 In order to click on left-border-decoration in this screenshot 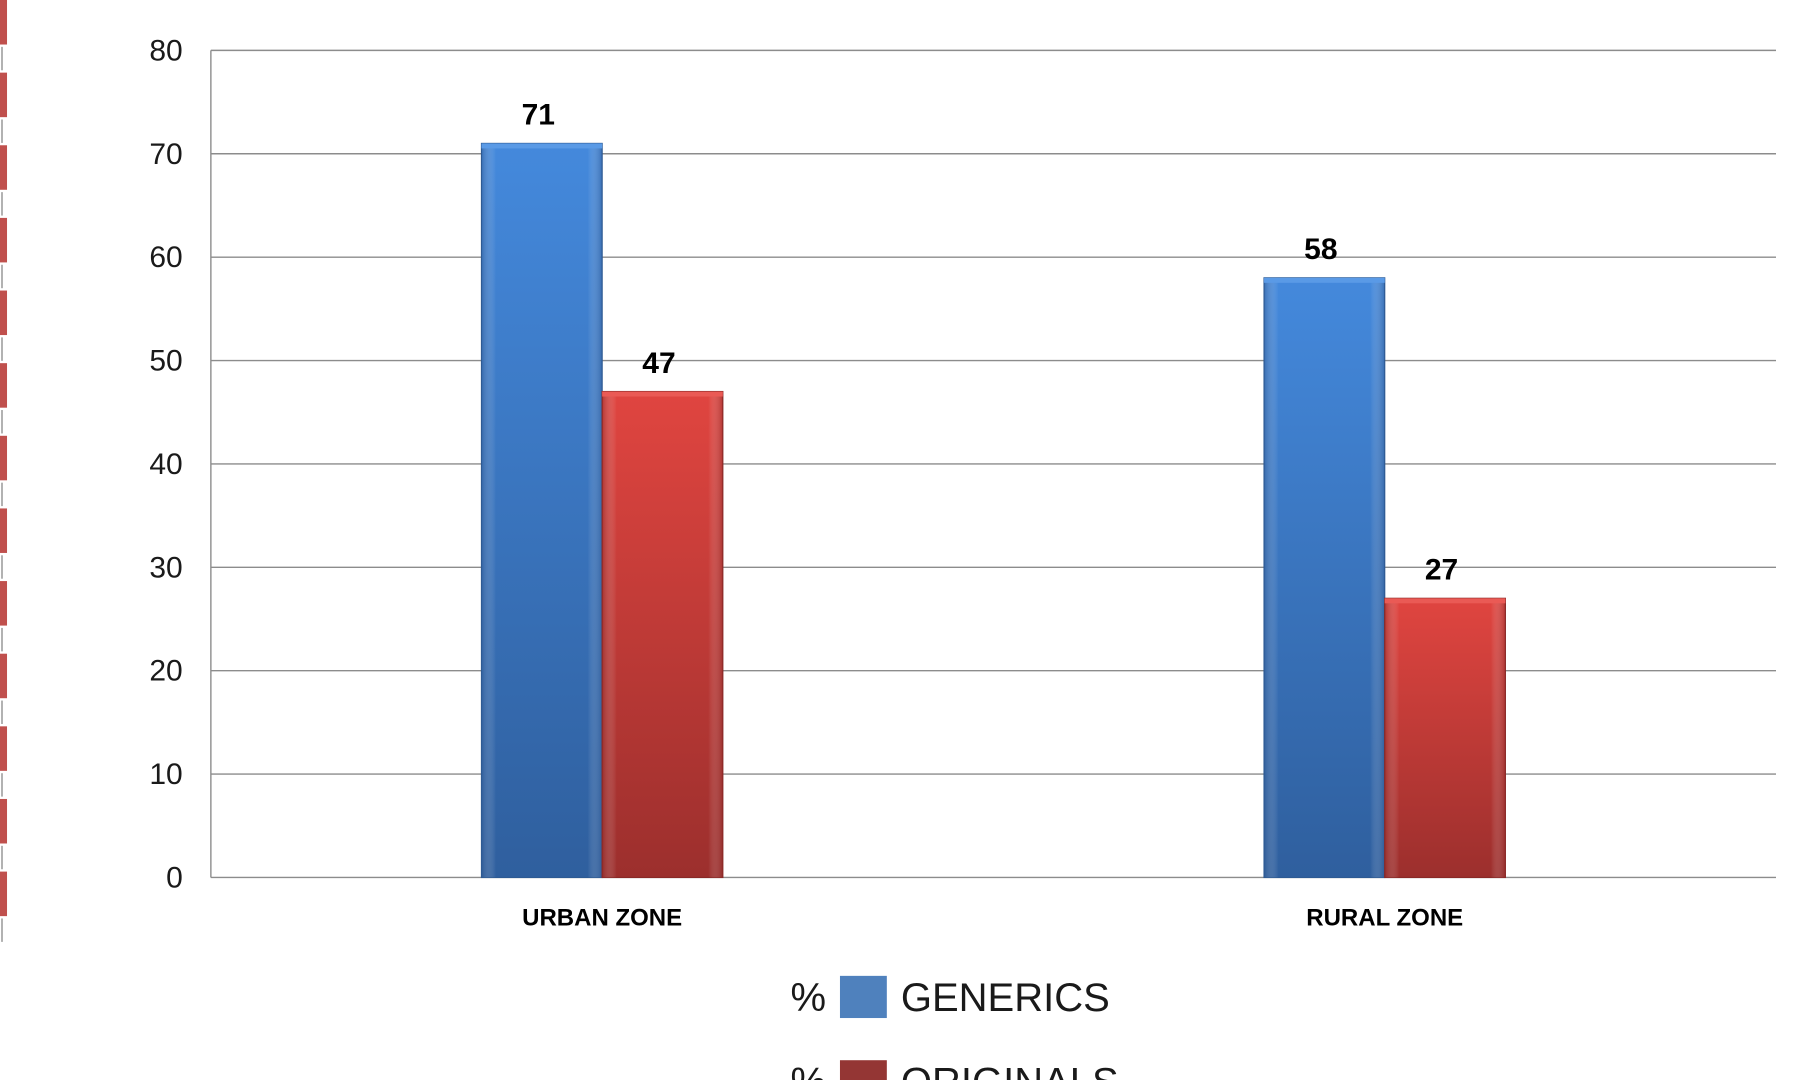, I will do `click(4, 471)`.